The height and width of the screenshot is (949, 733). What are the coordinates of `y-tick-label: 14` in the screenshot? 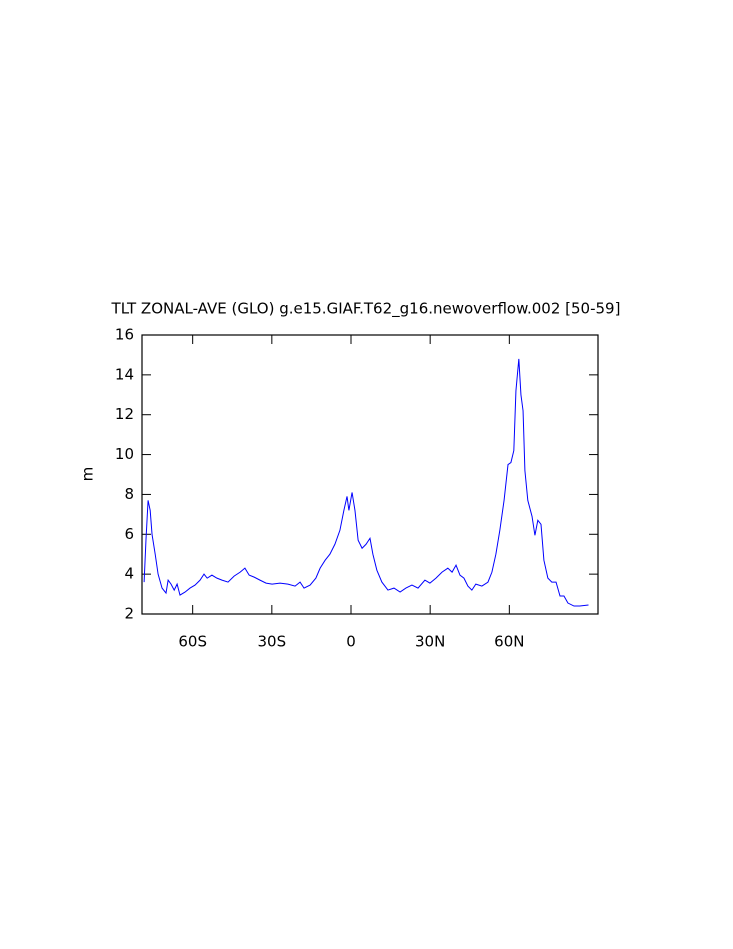 It's located at (124, 374).